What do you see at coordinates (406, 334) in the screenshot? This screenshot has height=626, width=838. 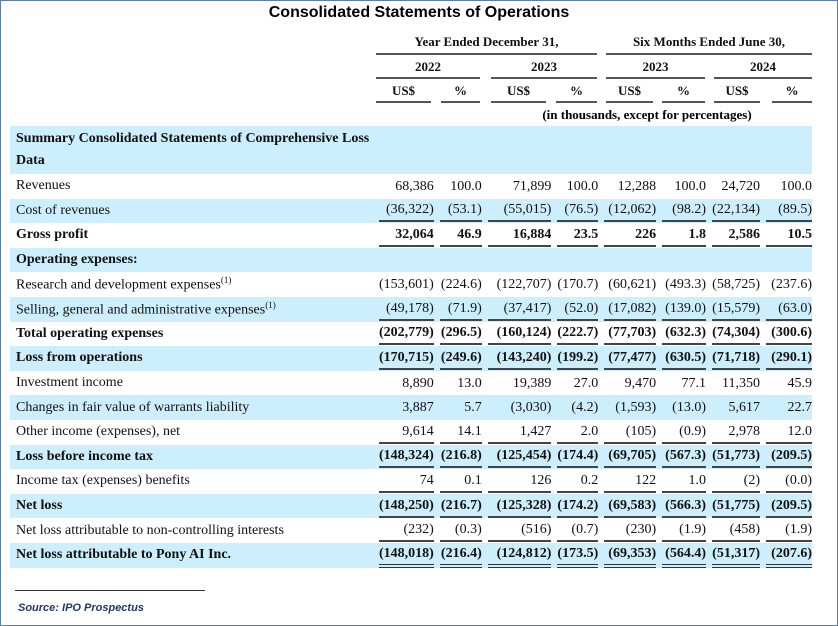 I see `cell-value: (202,779)` at bounding box center [406, 334].